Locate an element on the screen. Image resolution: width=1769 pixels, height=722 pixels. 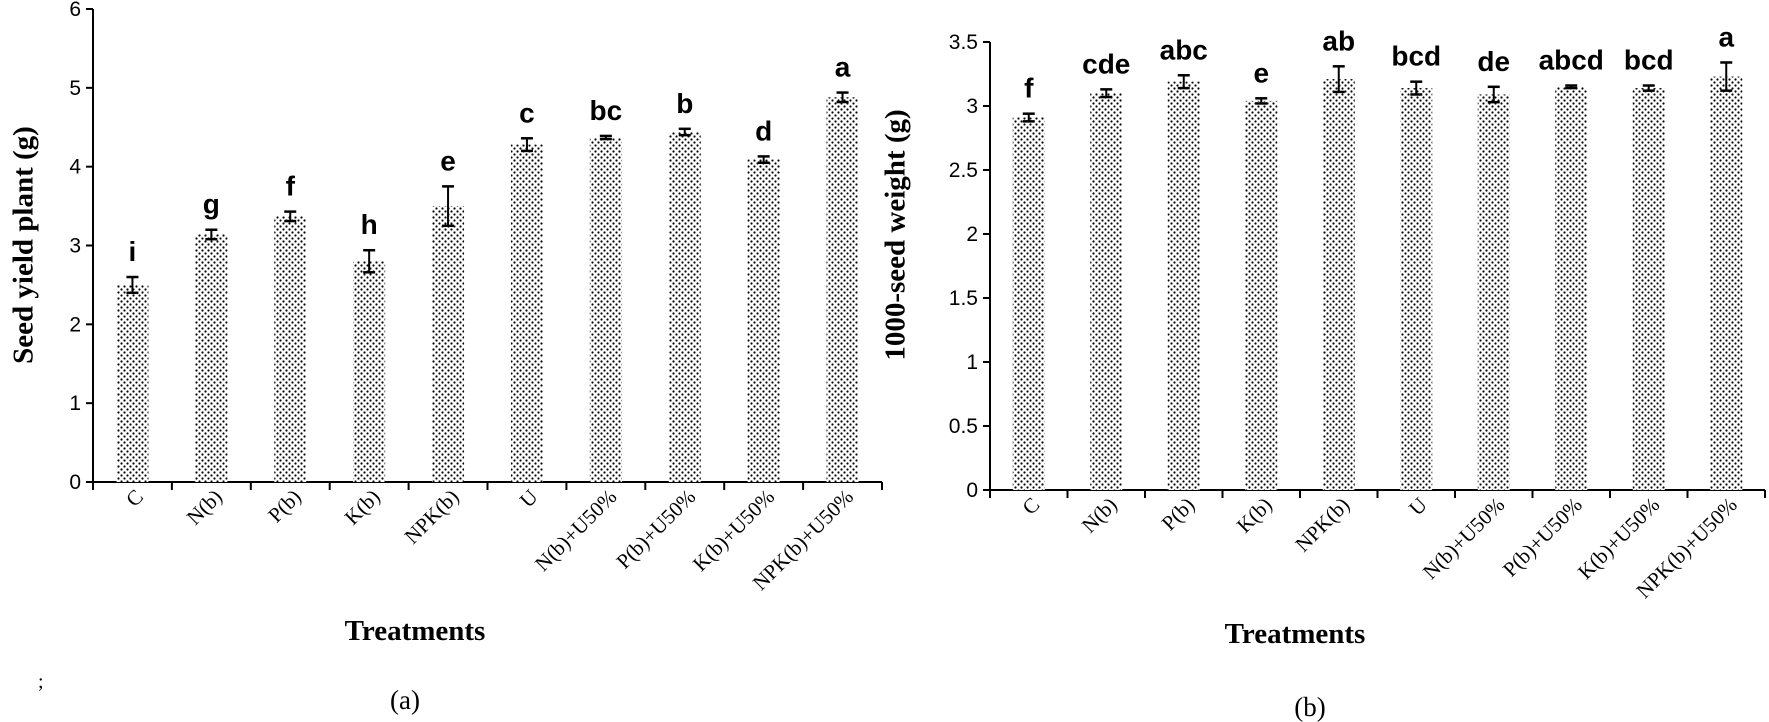
significance-letter: c is located at coordinates (527, 112).